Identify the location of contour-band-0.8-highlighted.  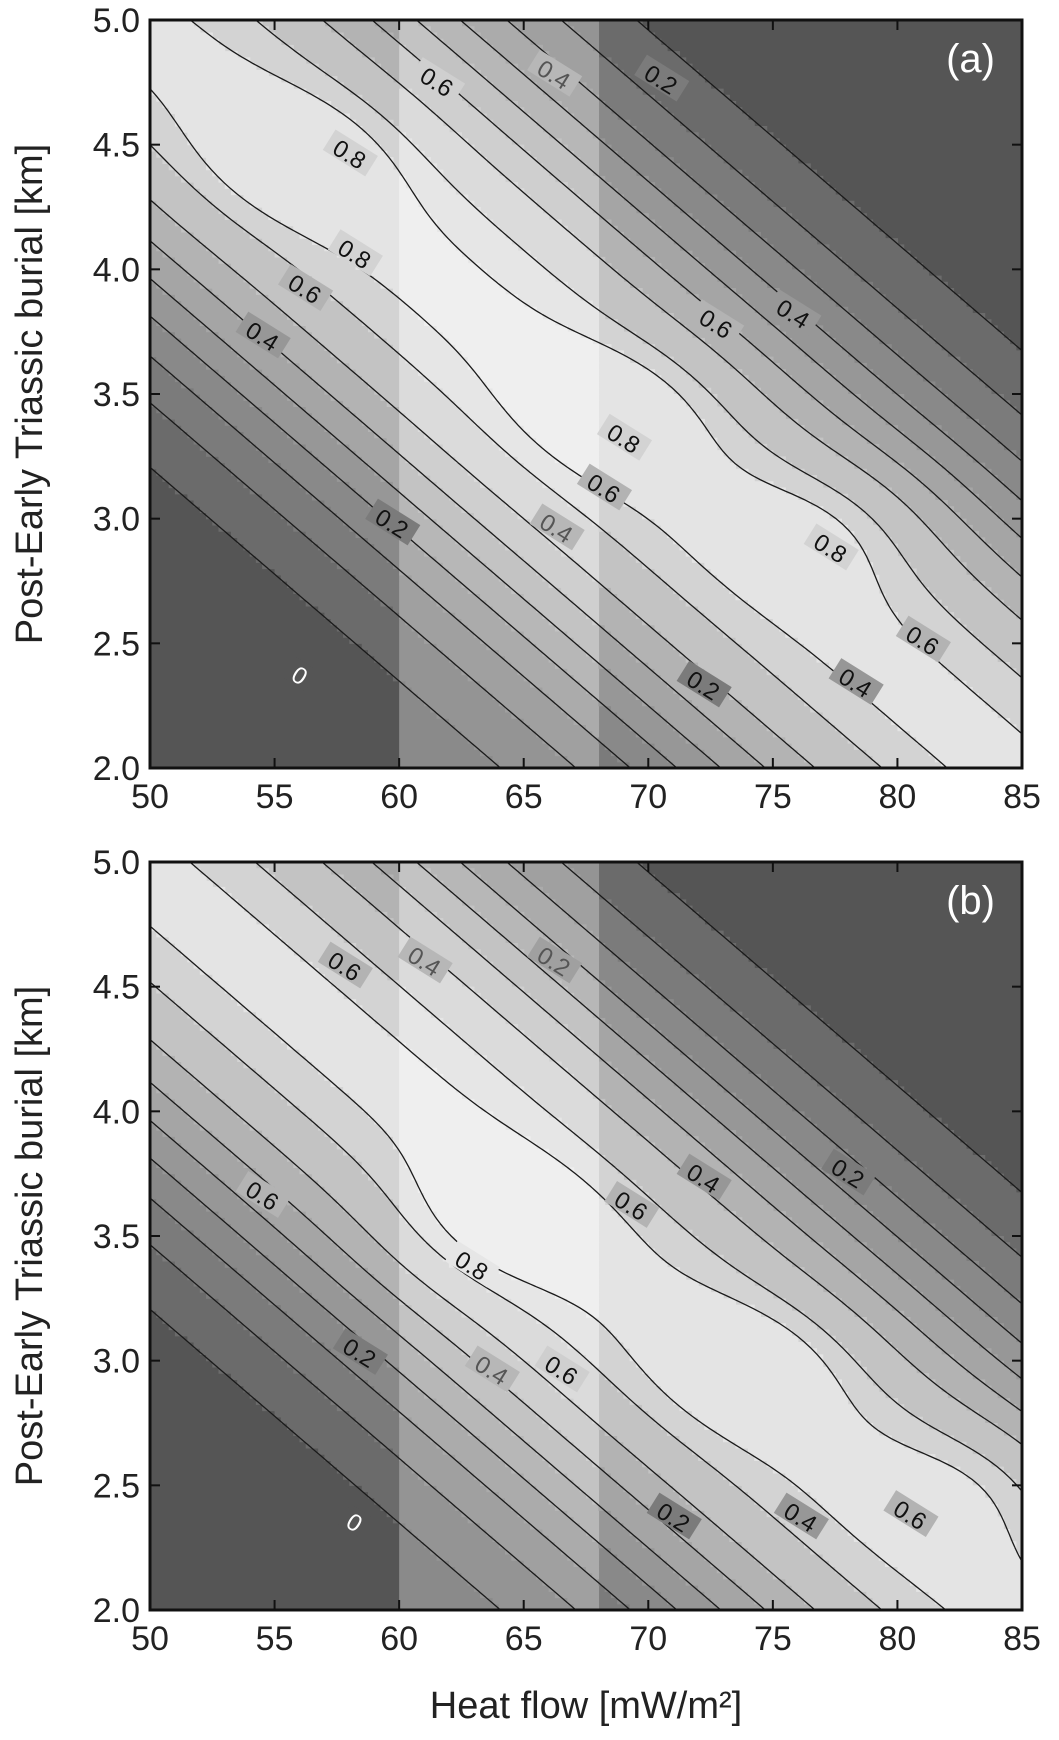
(499, 329).